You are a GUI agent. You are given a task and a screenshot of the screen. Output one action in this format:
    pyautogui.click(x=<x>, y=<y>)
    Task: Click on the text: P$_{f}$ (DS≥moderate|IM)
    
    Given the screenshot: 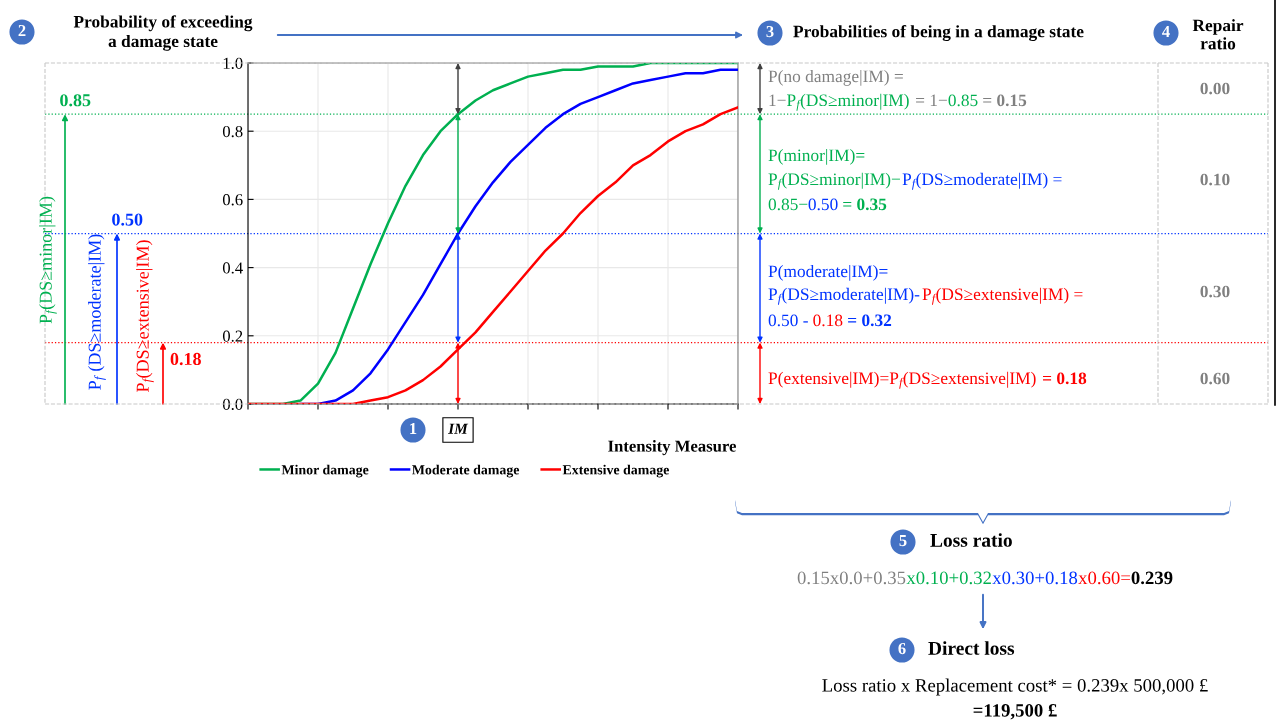 What is the action you would take?
    pyautogui.click(x=97, y=312)
    